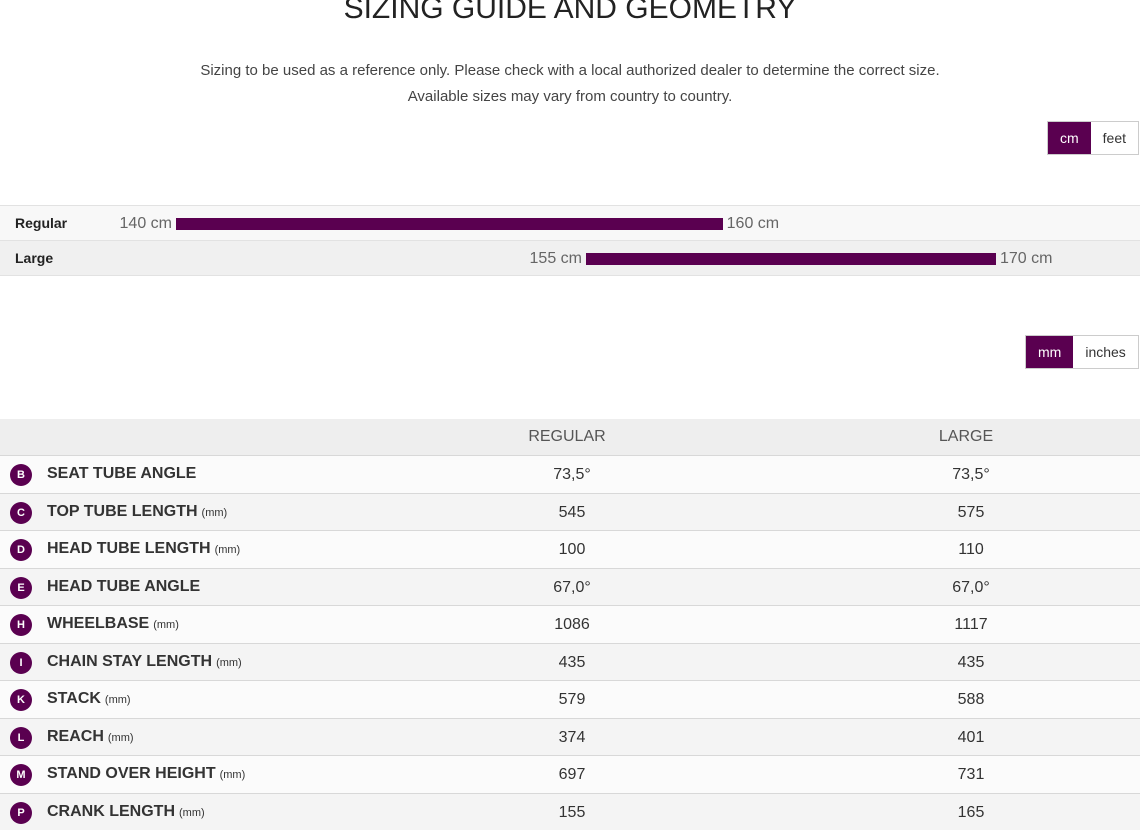 The width and height of the screenshot is (1140, 831). What do you see at coordinates (971, 549) in the screenshot?
I see `cell: 110` at bounding box center [971, 549].